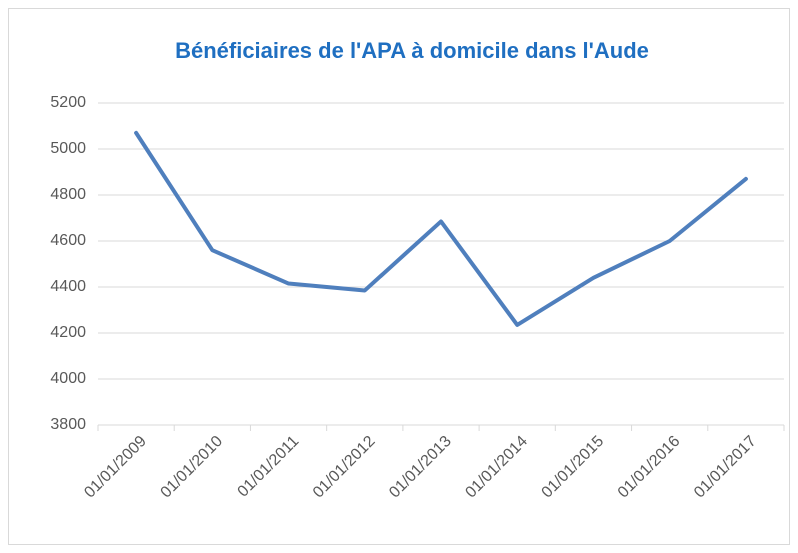  I want to click on y-tick-label: 4200, so click(68, 332).